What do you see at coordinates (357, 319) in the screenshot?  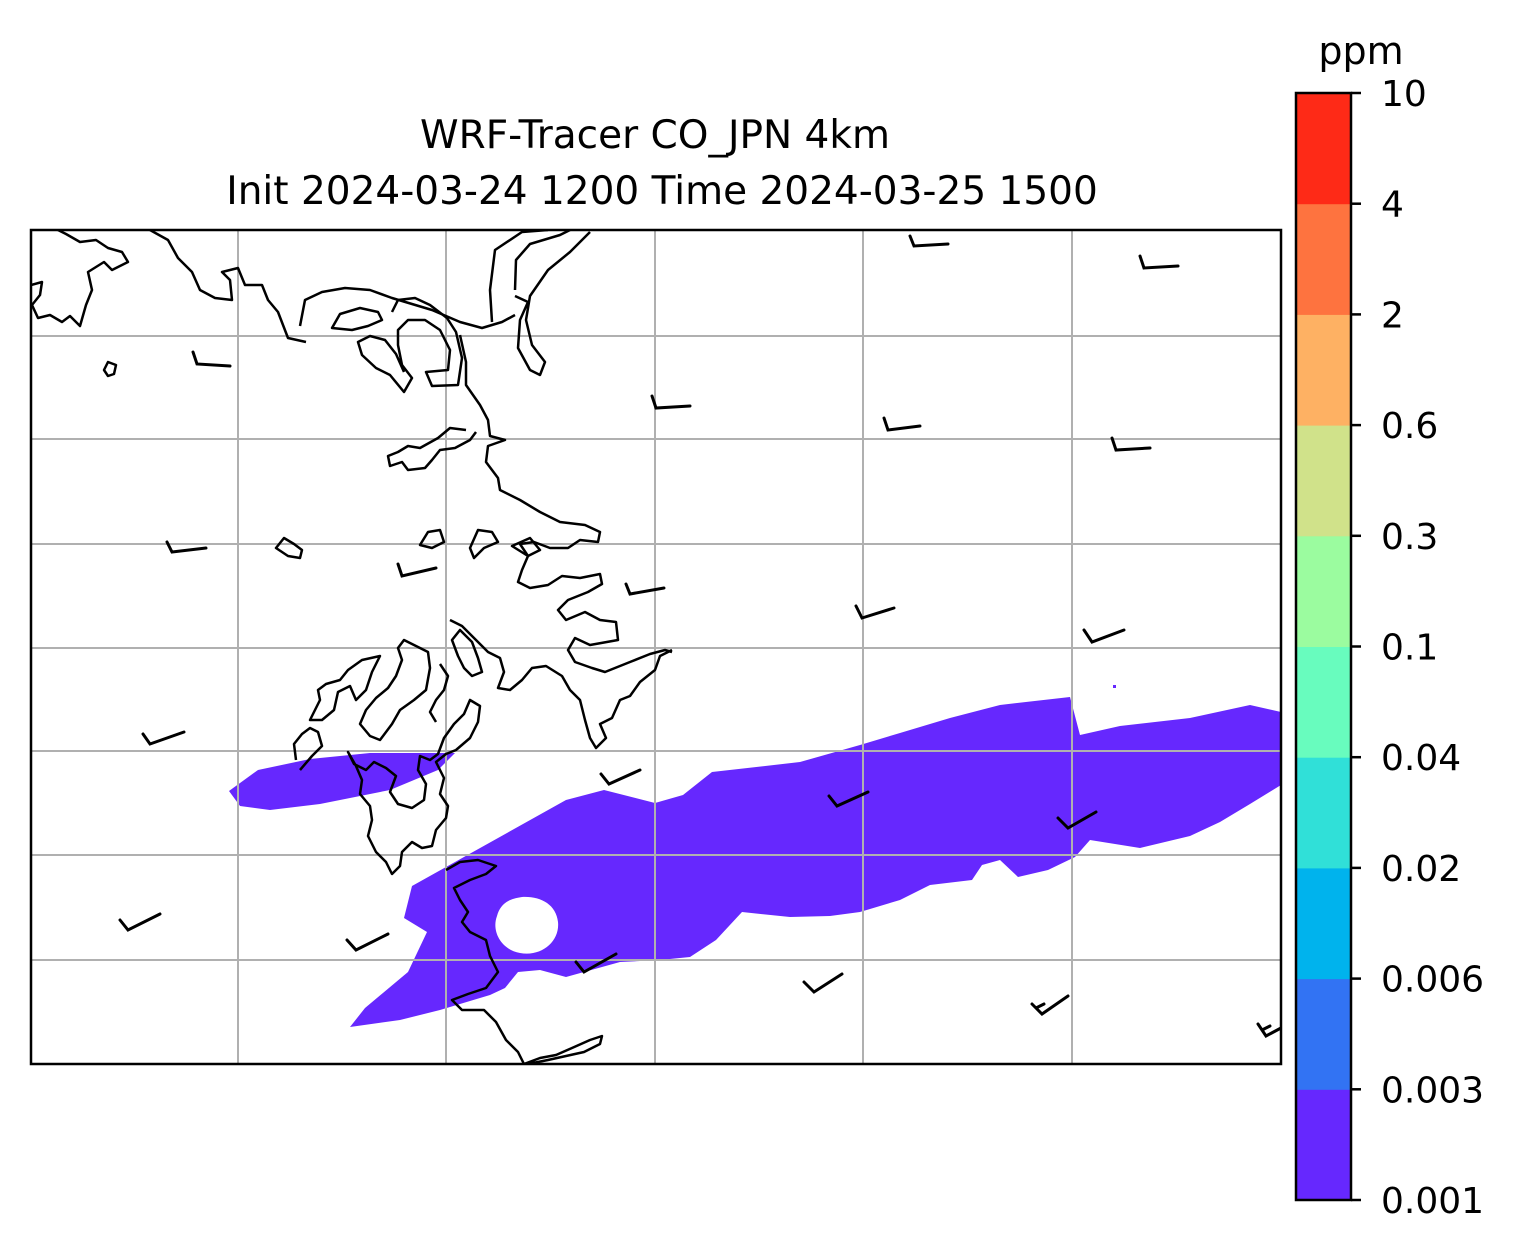 I see `coastline-island-a` at bounding box center [357, 319].